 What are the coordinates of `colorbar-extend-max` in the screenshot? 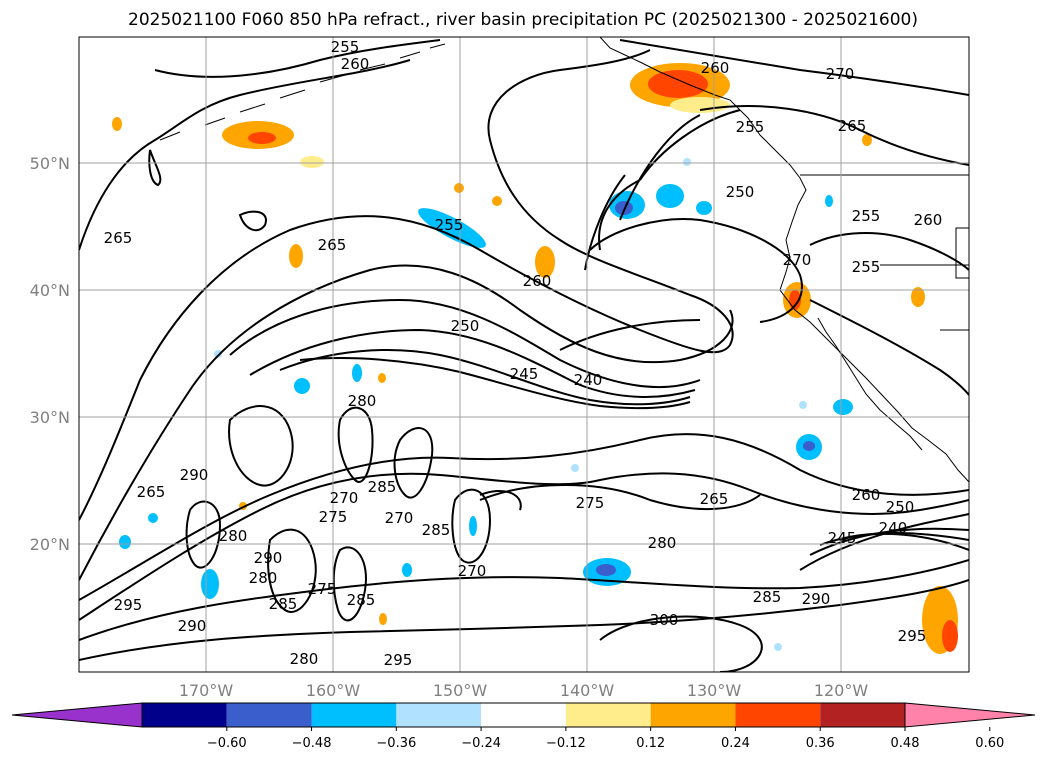 It's located at (970, 715).